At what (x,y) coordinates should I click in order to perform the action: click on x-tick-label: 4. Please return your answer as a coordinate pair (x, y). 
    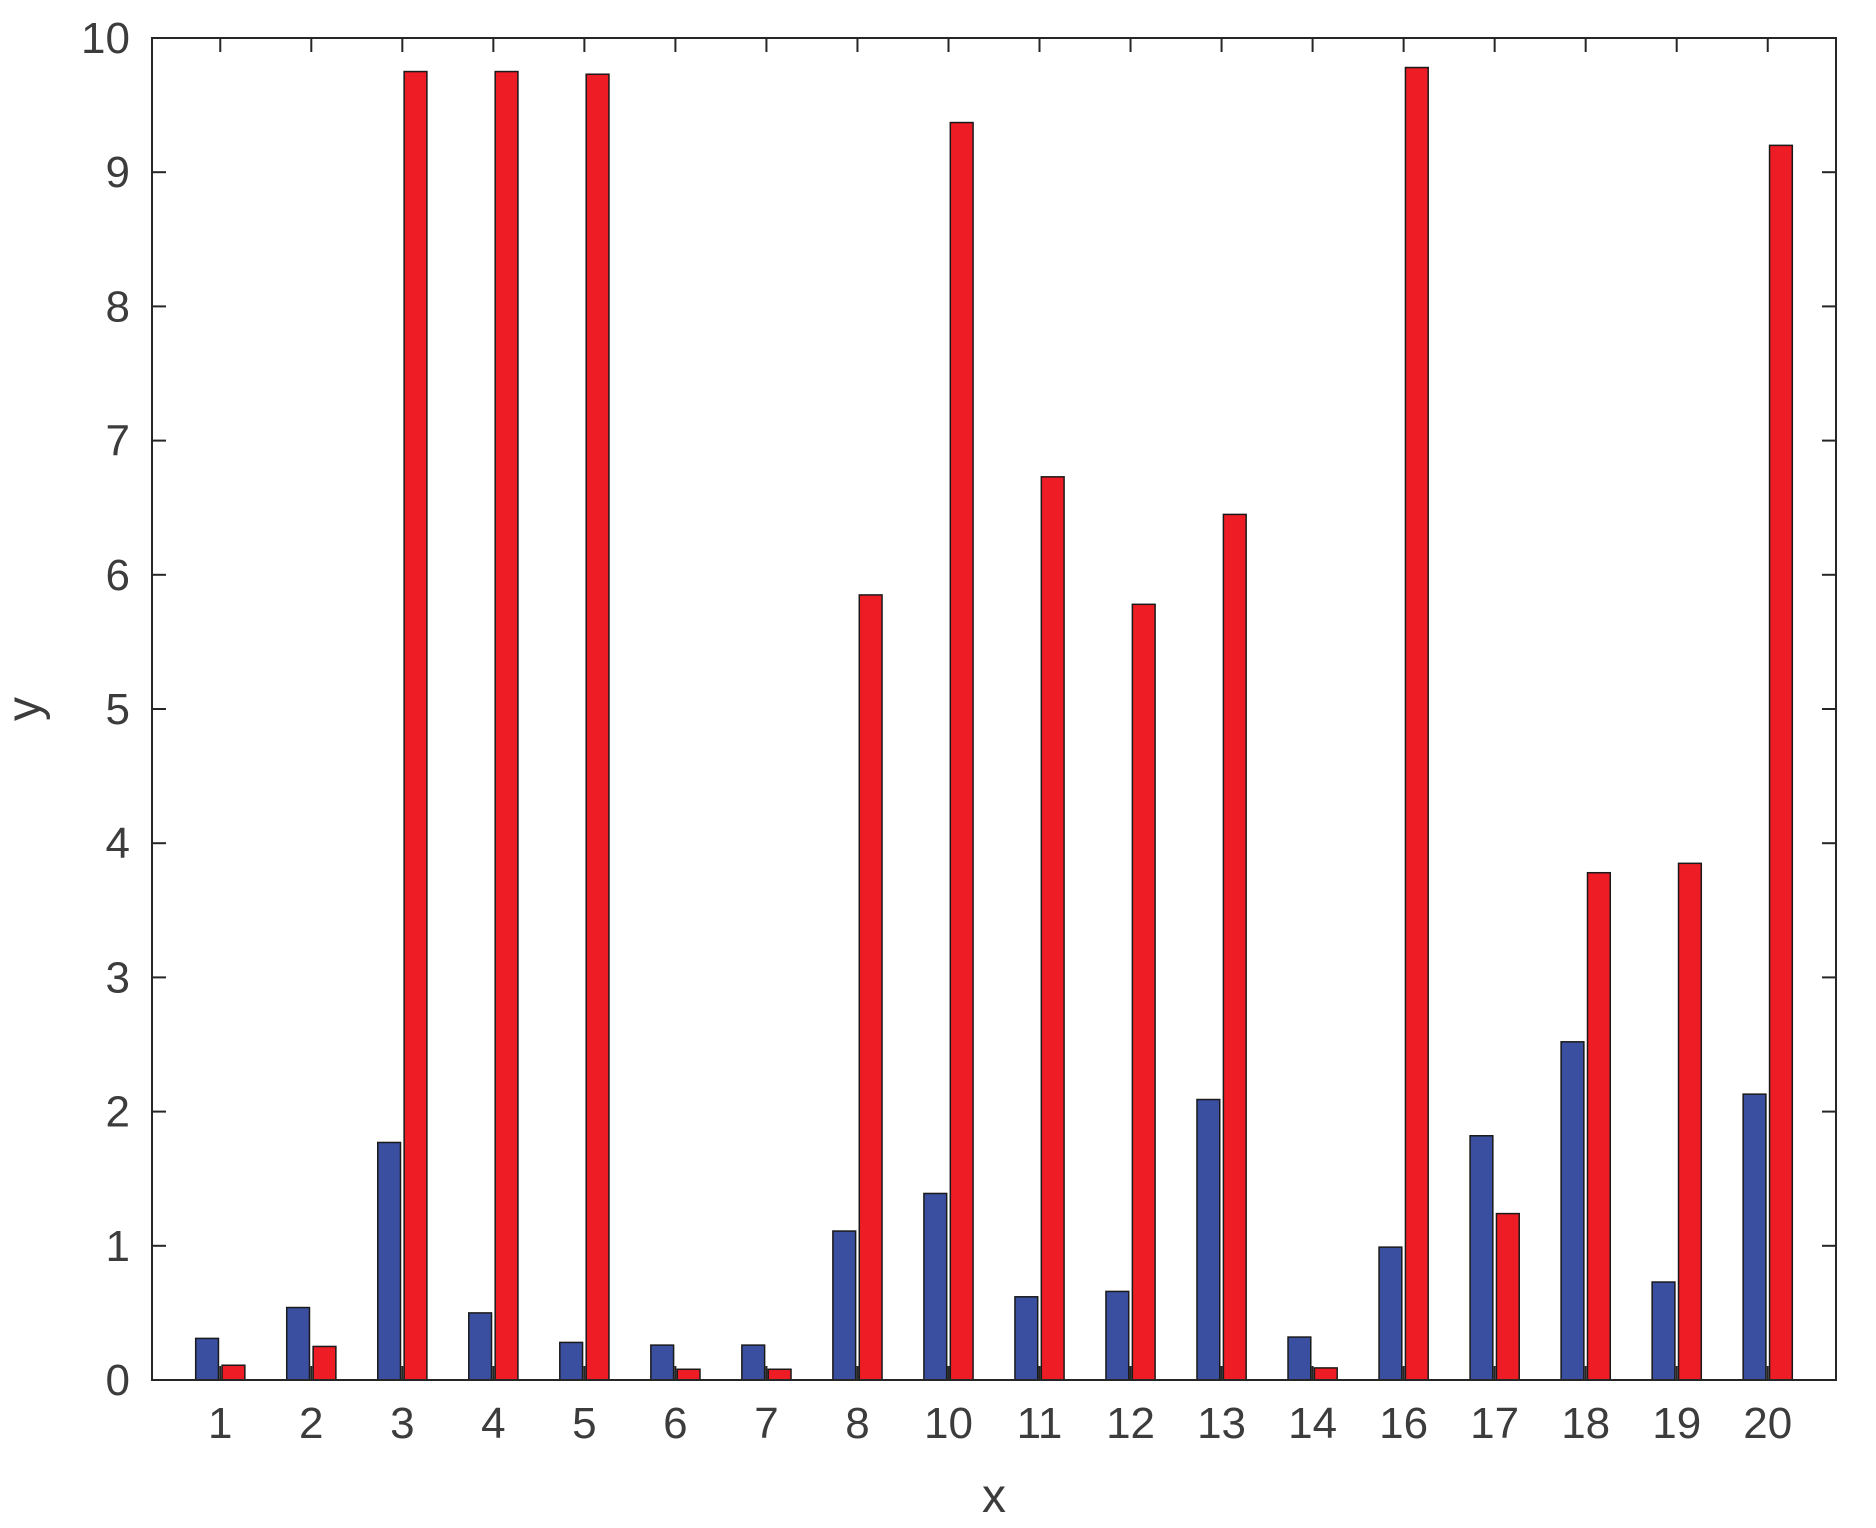
    Looking at the image, I should click on (493, 1423).